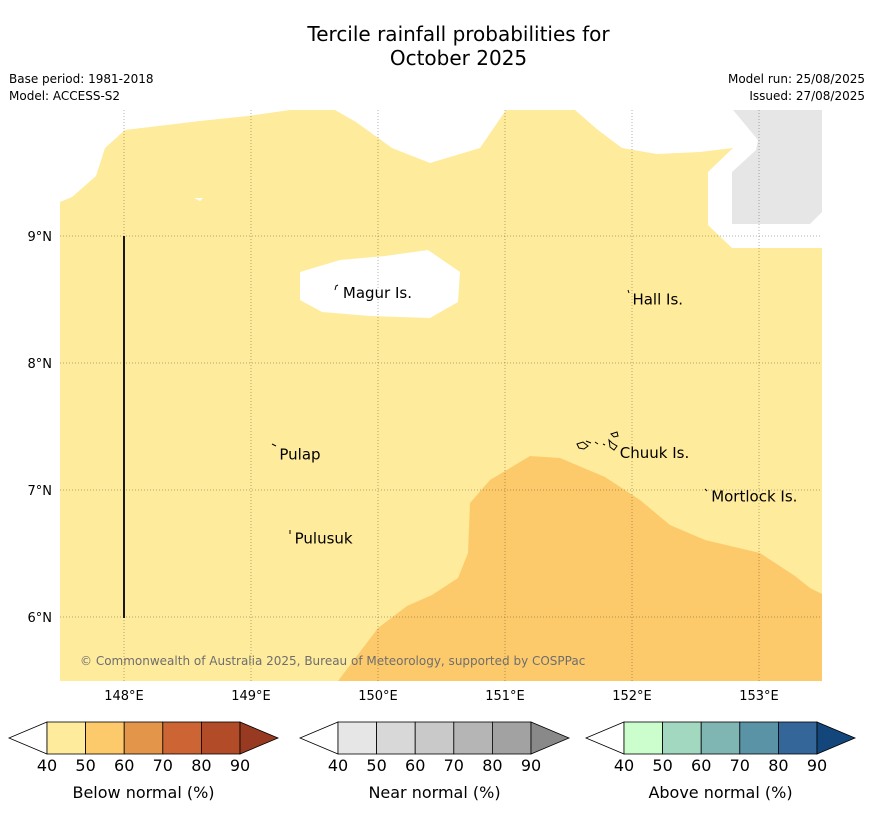 Image resolution: width=873 pixels, height=816 pixels. Describe the element at coordinates (505, 696) in the screenshot. I see `longitude-label: 151°E` at that location.